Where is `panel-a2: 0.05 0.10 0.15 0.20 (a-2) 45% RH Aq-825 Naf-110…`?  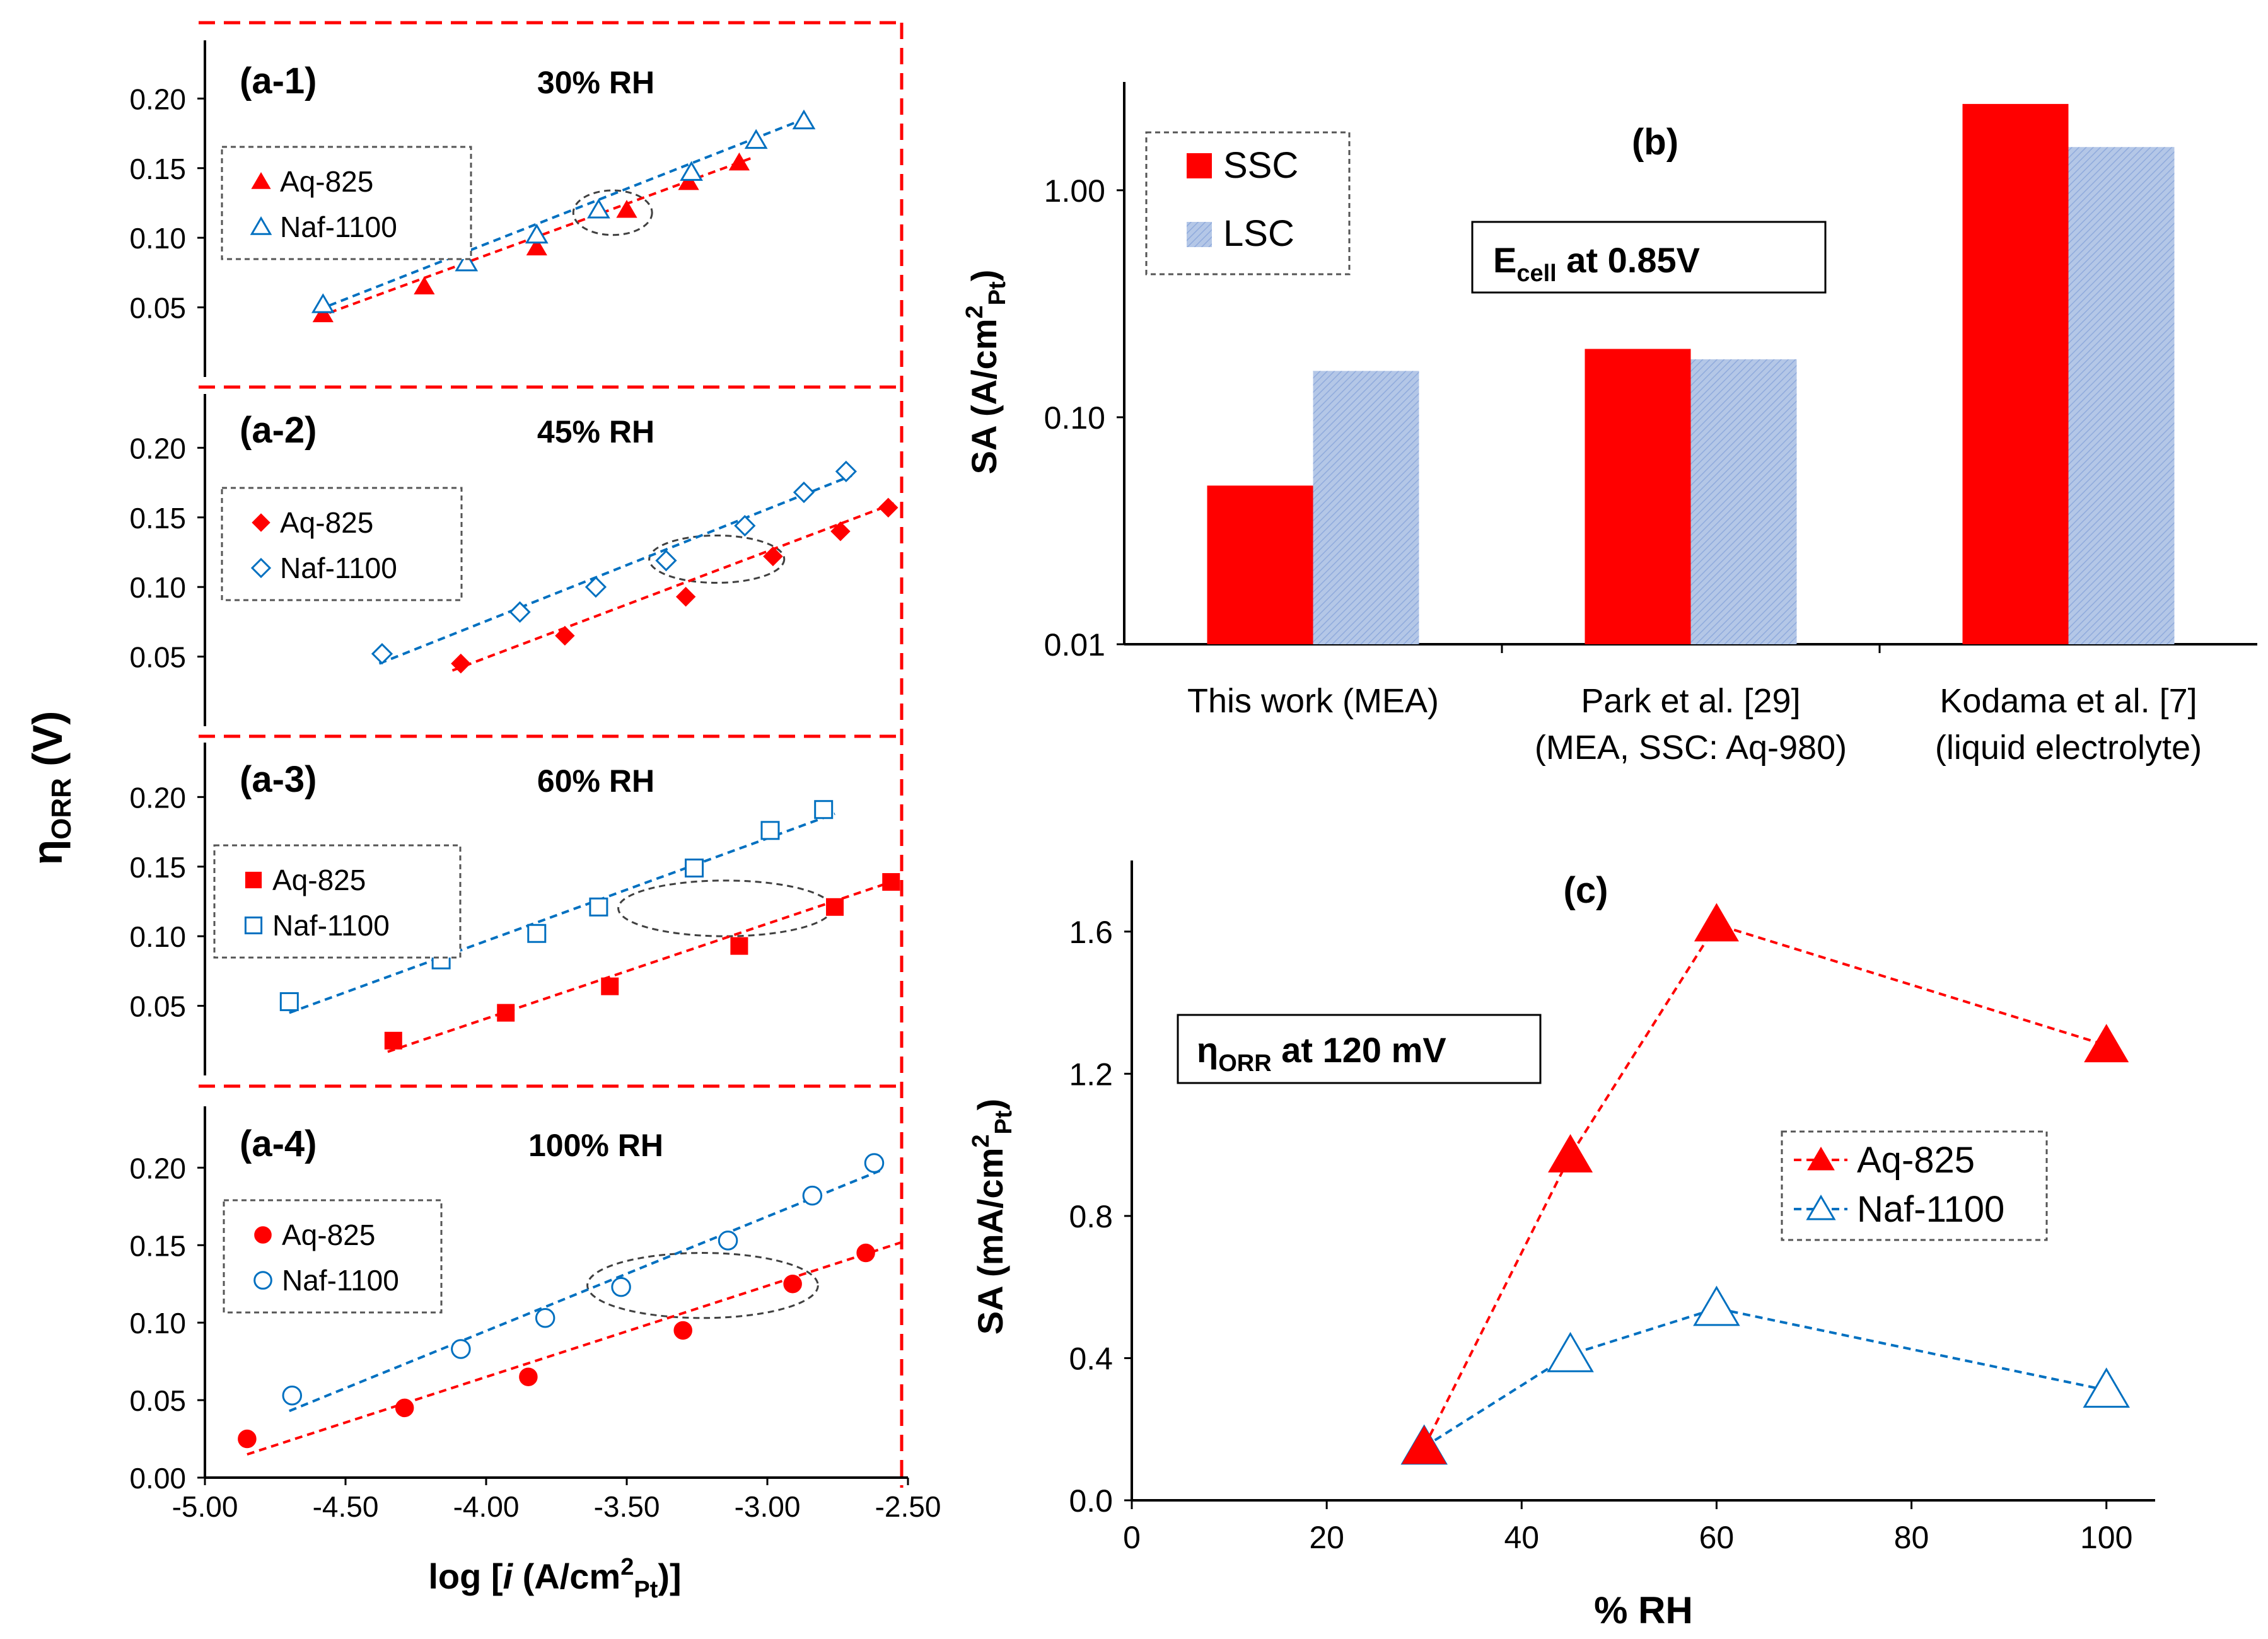 panel-a2: 0.05 0.10 0.15 0.20 (a-2) 45% RH Aq-825 Naf-110… is located at coordinates (514, 560).